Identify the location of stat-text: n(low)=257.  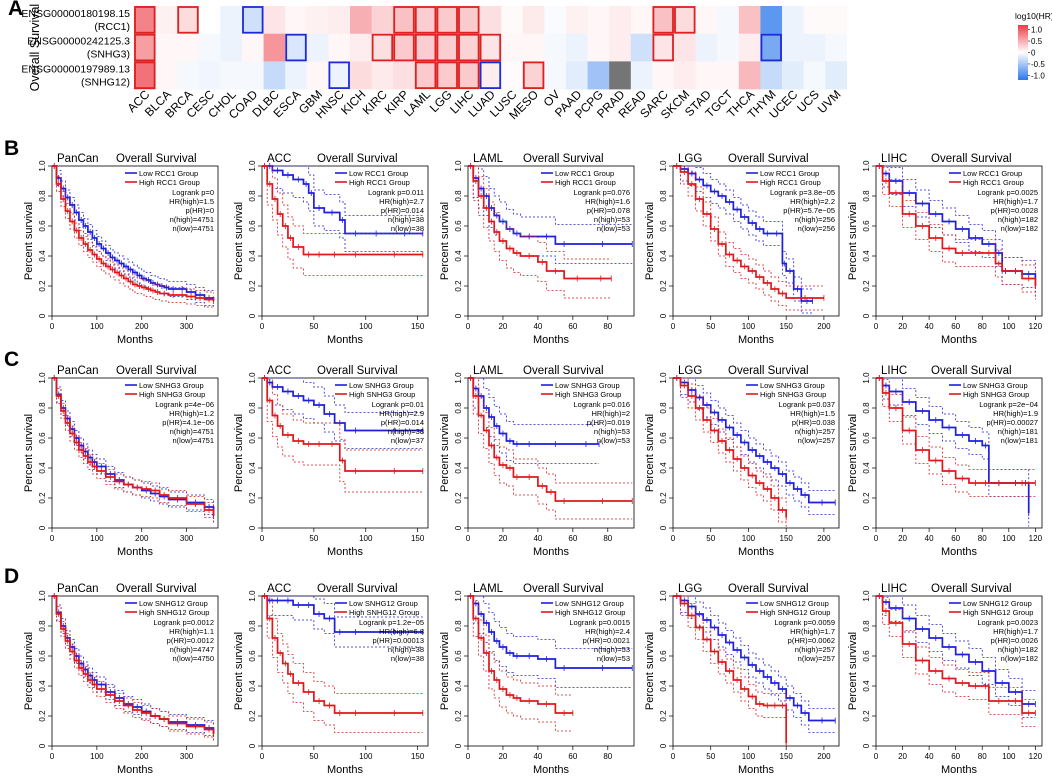
(816, 440).